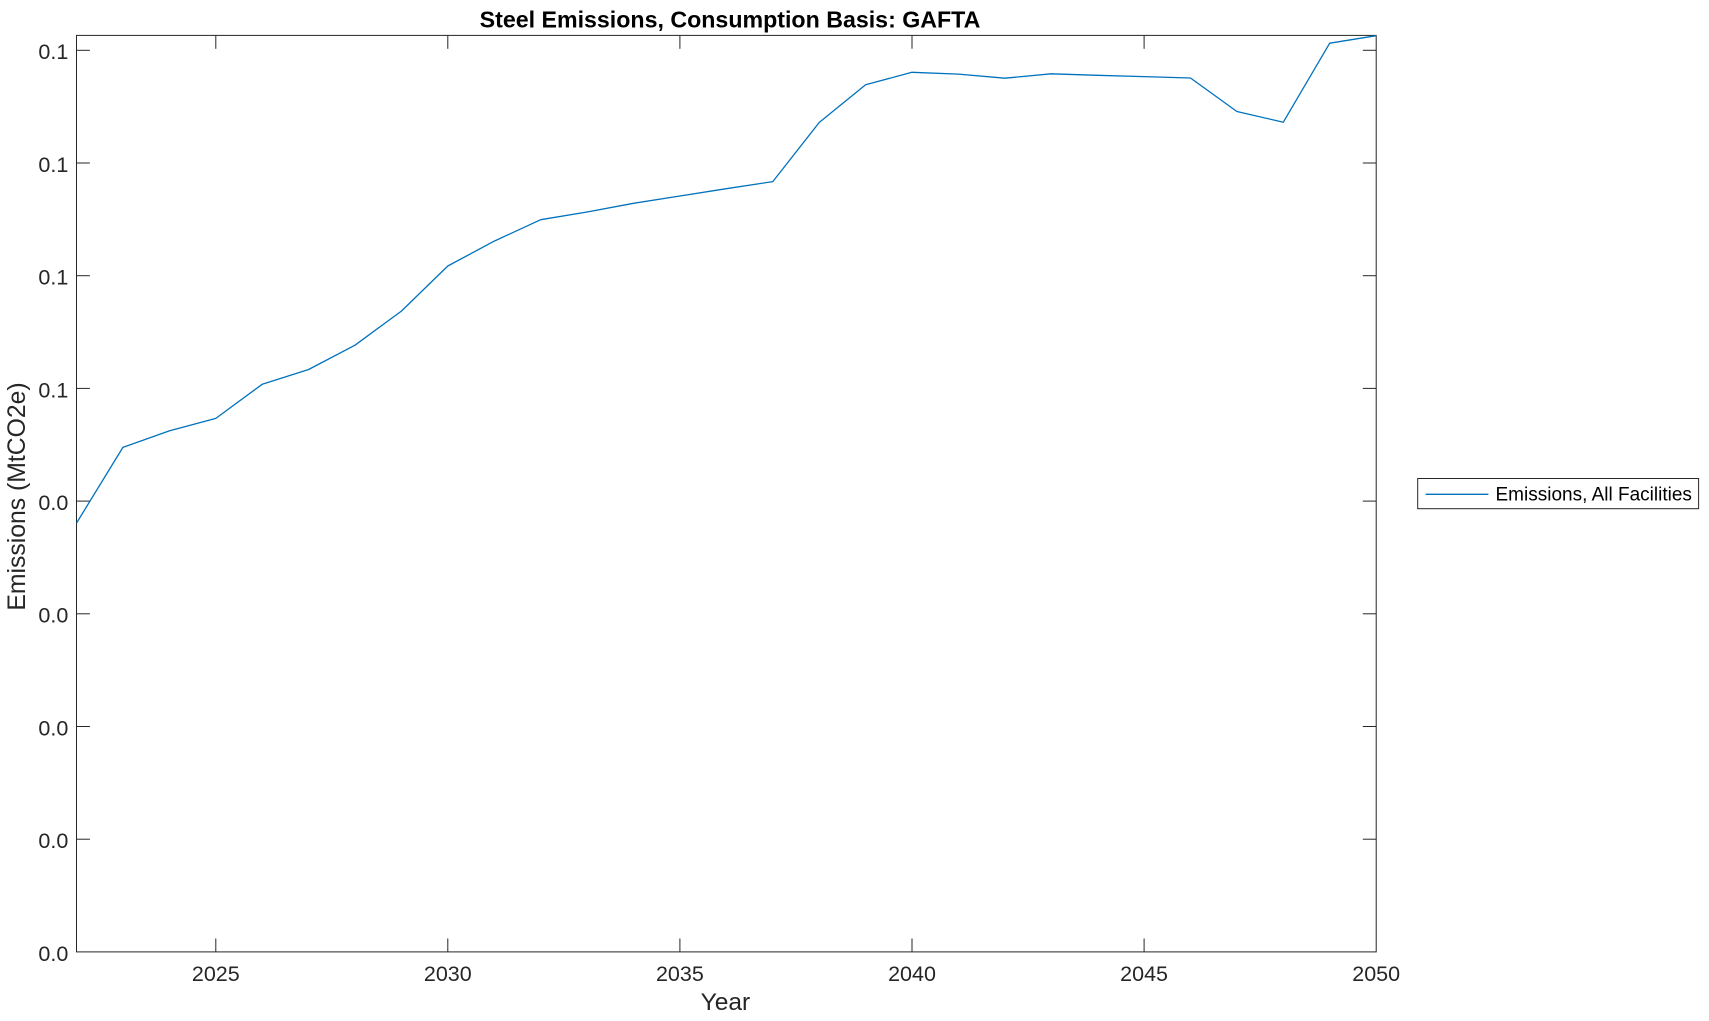  I want to click on svg-text: Year, so click(726, 1002).